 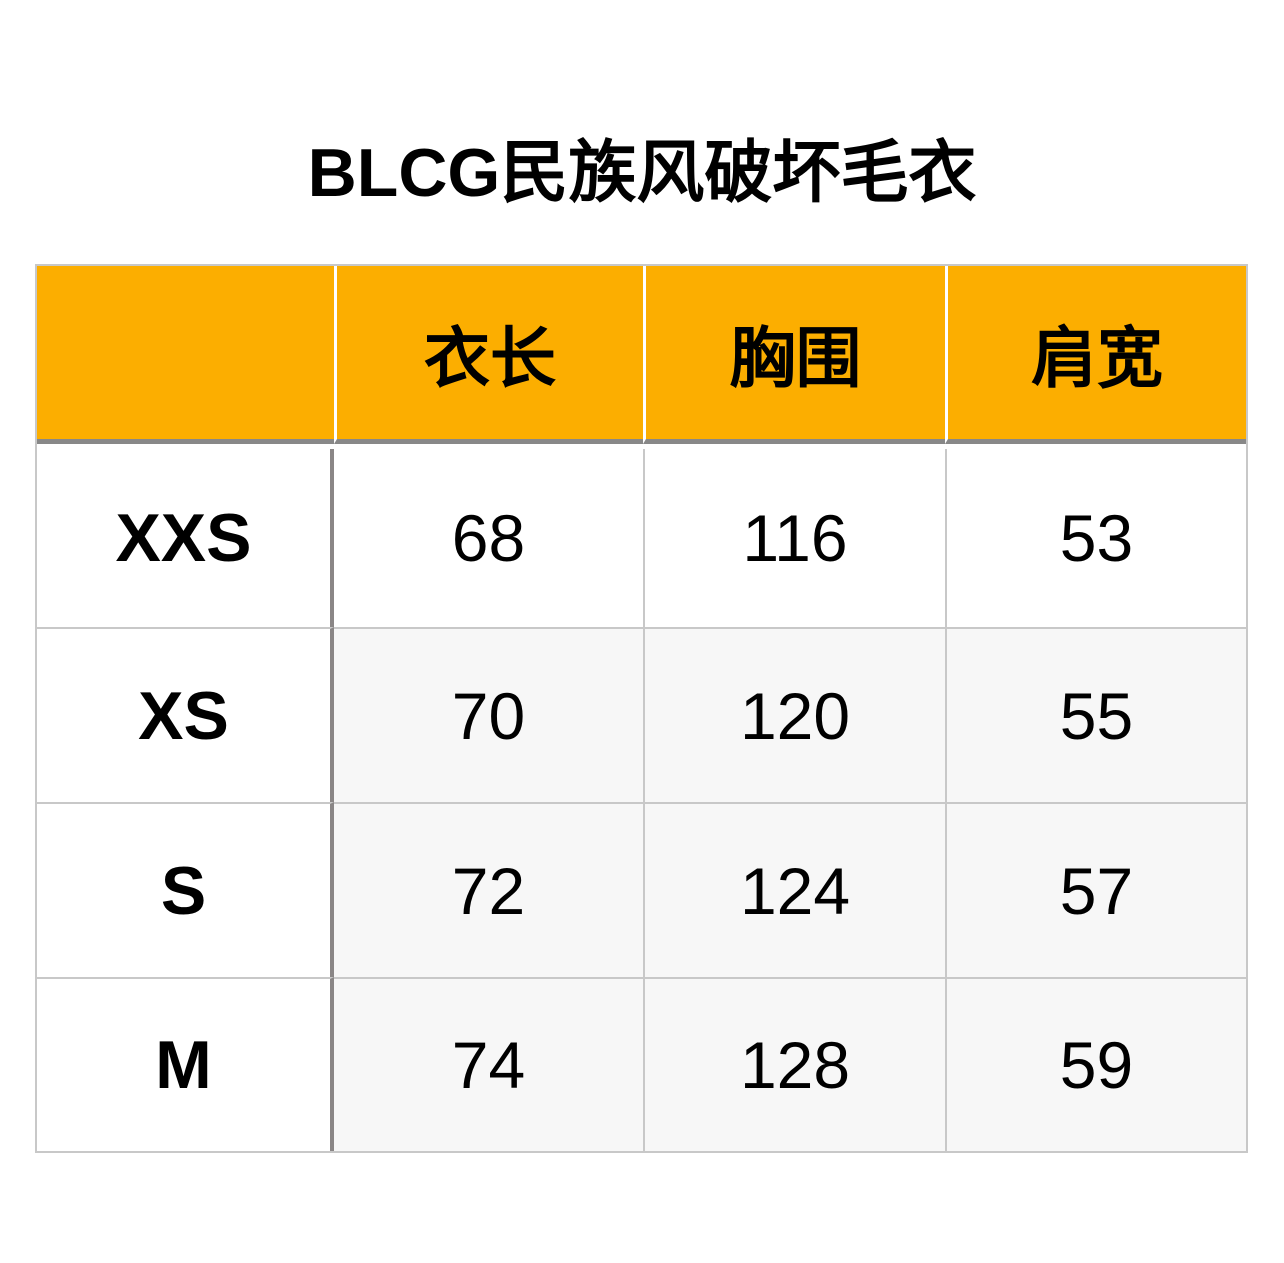 I want to click on table-cell: 57, so click(x=1095, y=889).